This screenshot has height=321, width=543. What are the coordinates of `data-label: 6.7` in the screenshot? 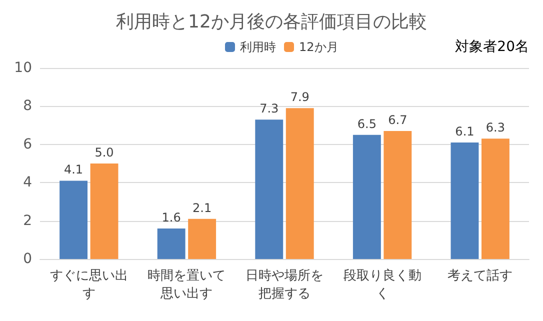 It's located at (398, 120).